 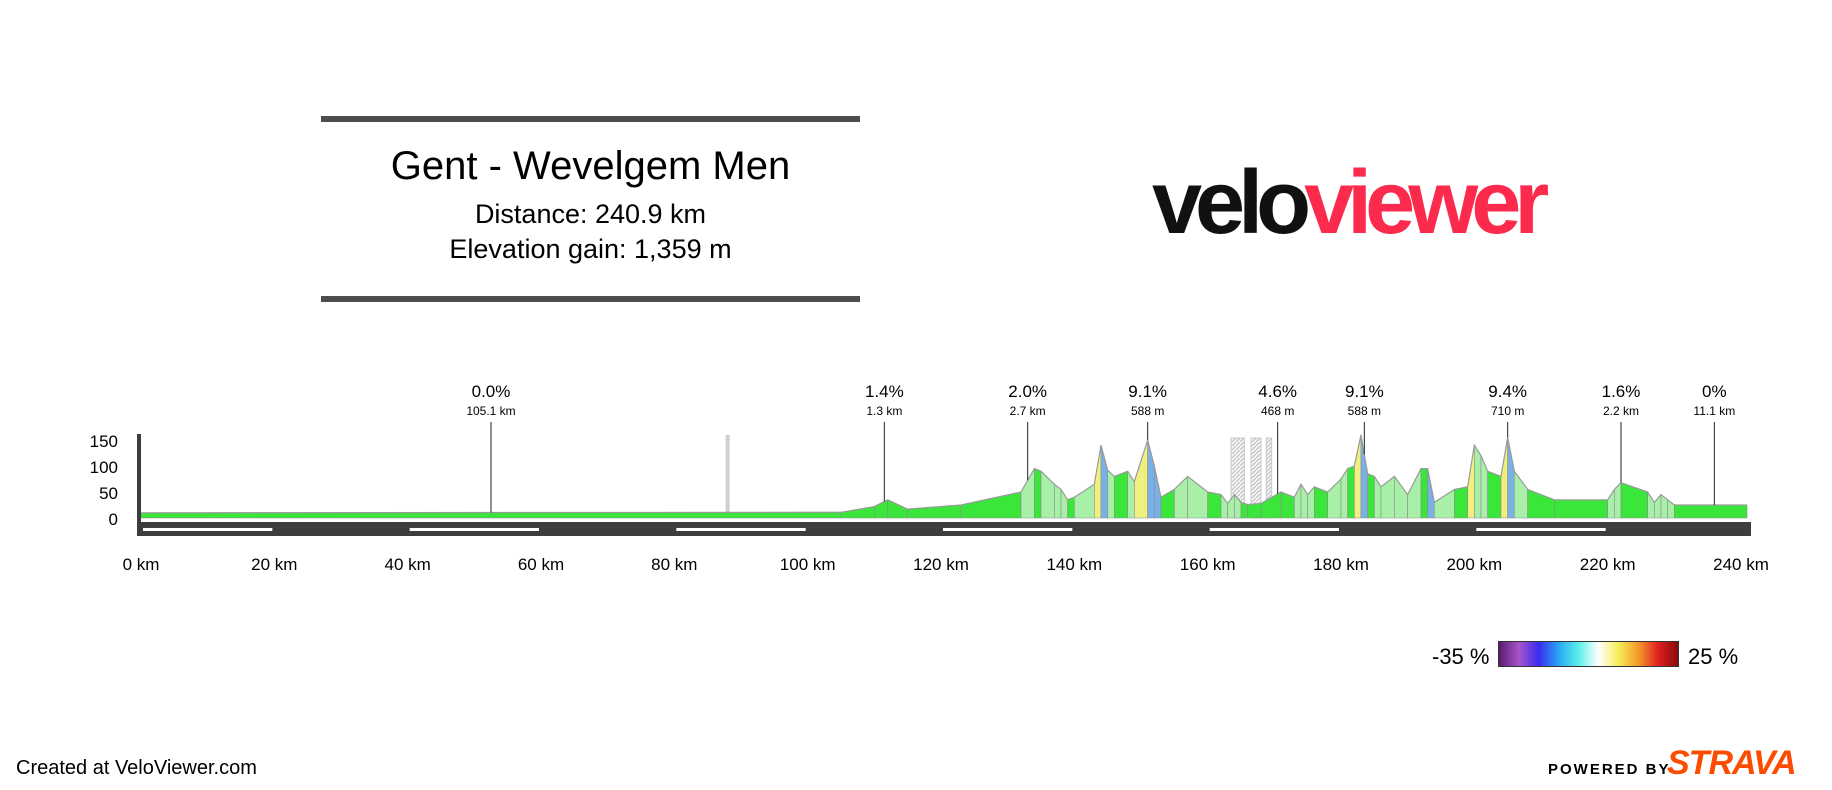 What do you see at coordinates (1507, 391) in the screenshot?
I see `annotation-gradient-6: 9.4%` at bounding box center [1507, 391].